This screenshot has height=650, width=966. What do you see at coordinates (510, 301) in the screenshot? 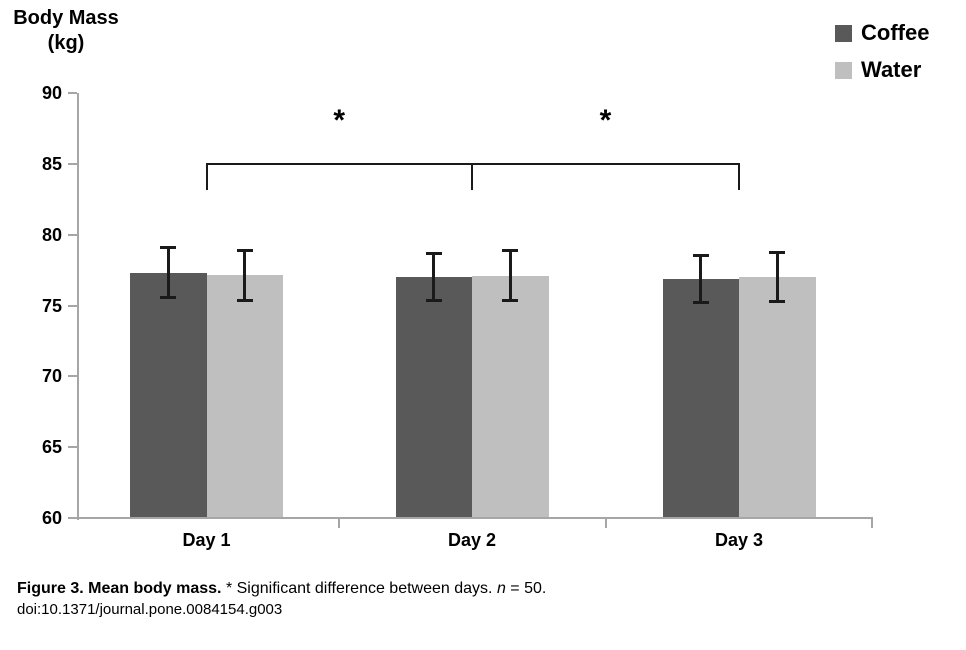
I see `error-bar-water-day-2-cap-bottom` at bounding box center [510, 301].